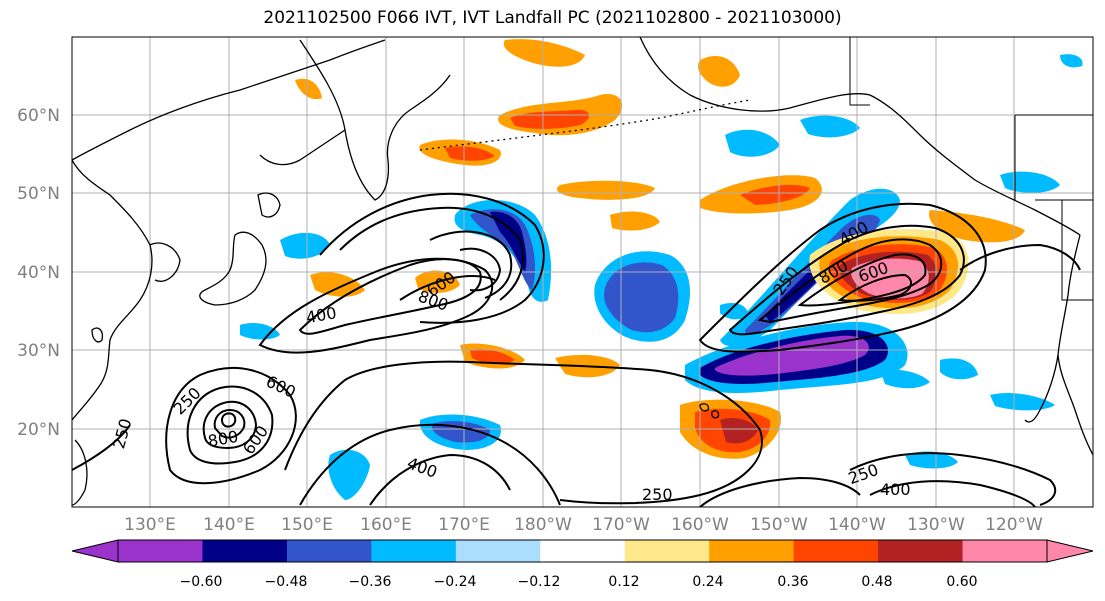  Describe the element at coordinates (707, 582) in the screenshot. I see `colorbar-tick-label: 0.24` at that location.